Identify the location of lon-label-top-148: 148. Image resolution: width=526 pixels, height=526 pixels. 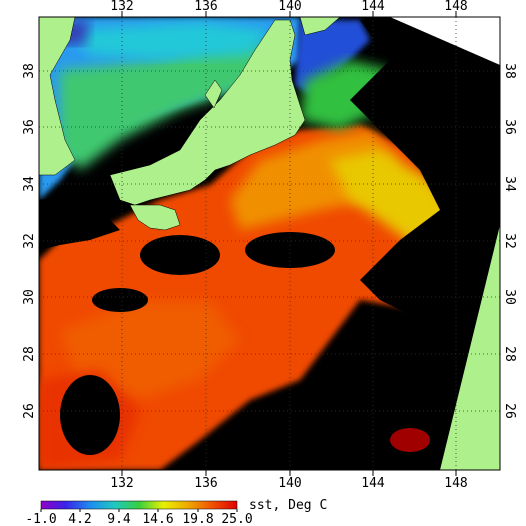
(455, 7).